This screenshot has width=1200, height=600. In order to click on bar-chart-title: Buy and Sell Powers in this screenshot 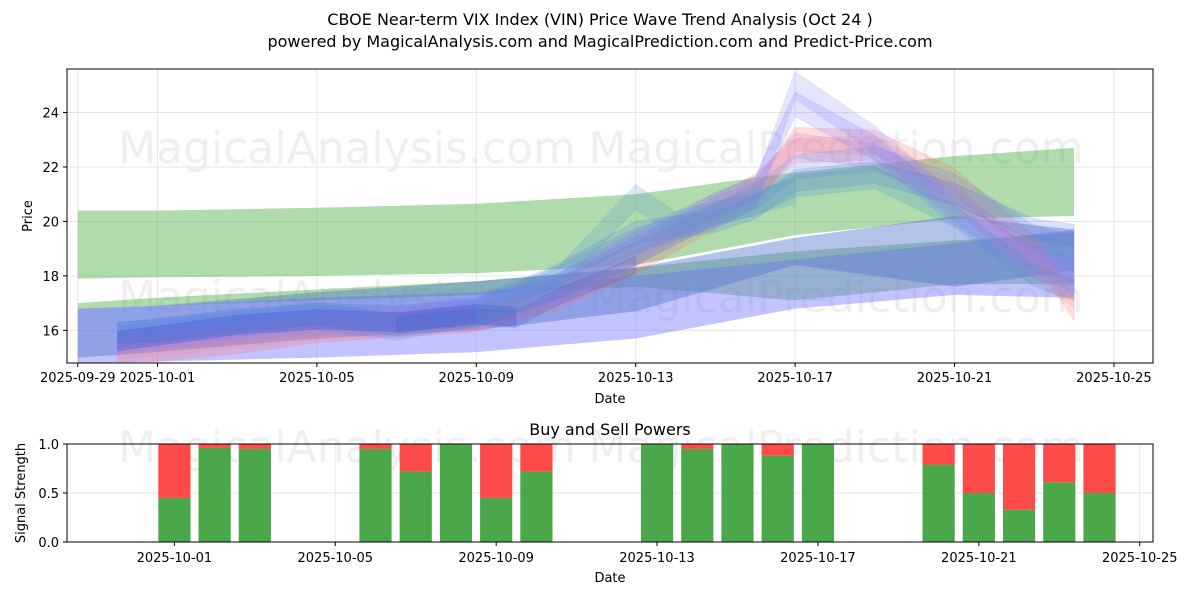, I will do `click(610, 429)`.